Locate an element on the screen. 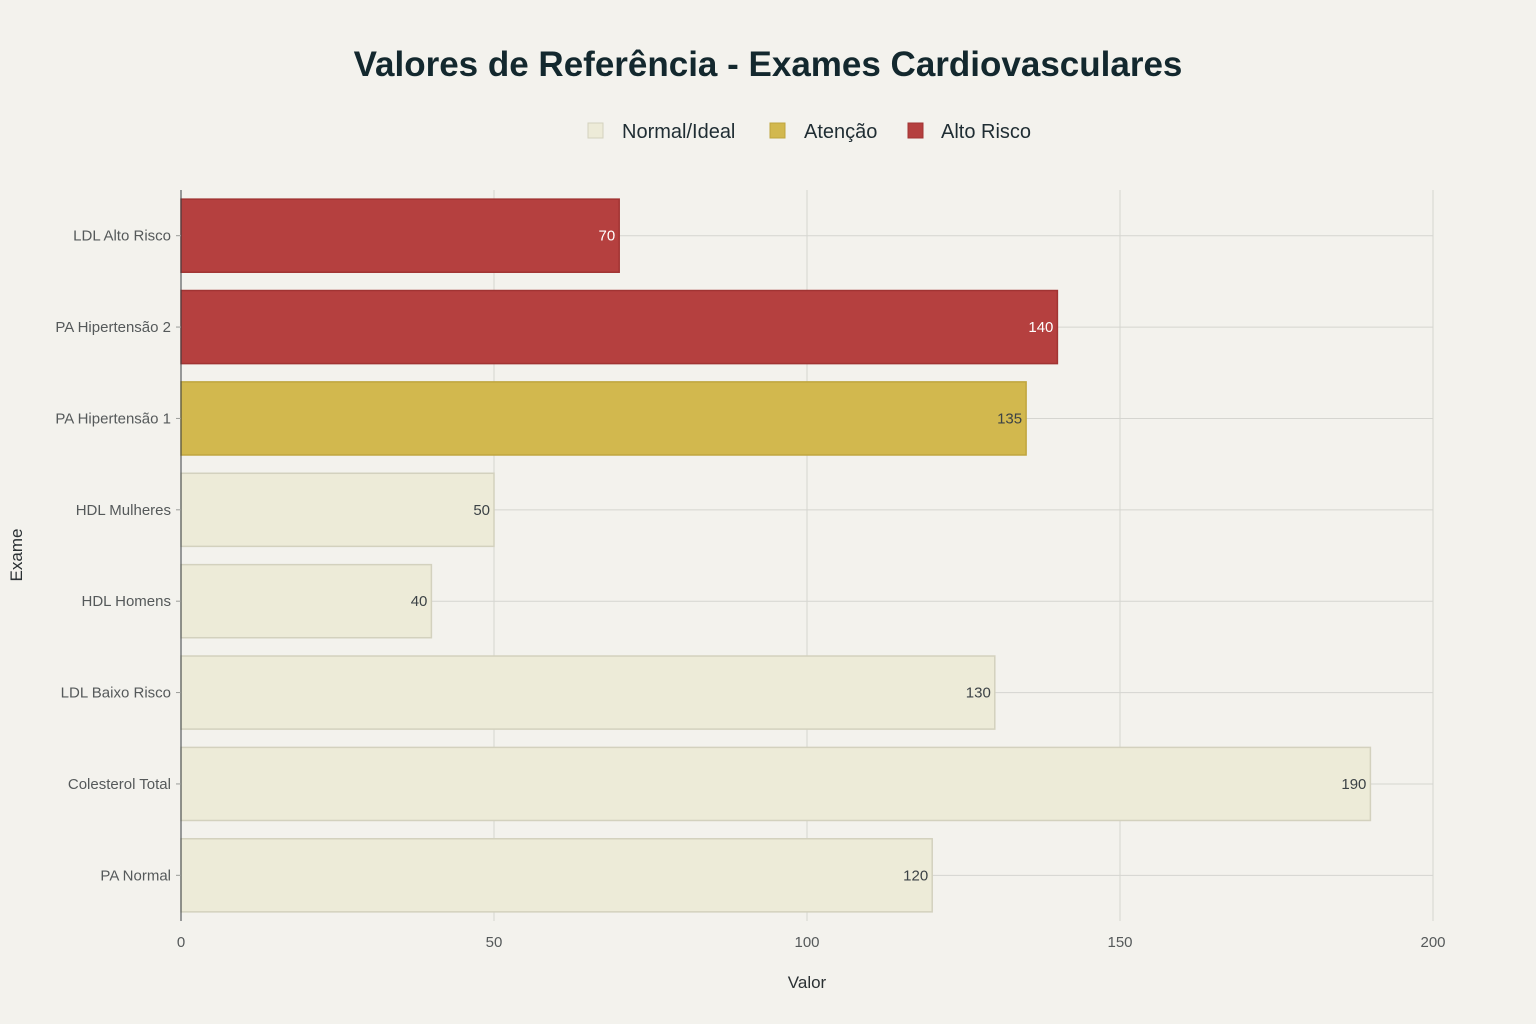 The height and width of the screenshot is (1024, 1536). bar-ldl-alto-risco is located at coordinates (400, 235).